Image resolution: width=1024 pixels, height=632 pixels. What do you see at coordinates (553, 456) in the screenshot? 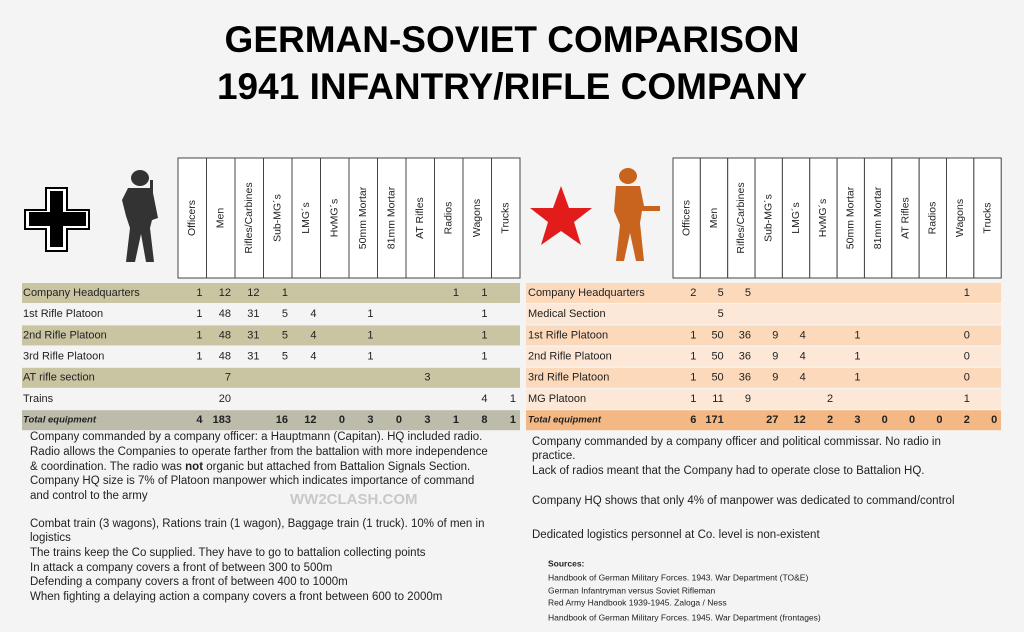
I see `note-text: practice.` at bounding box center [553, 456].